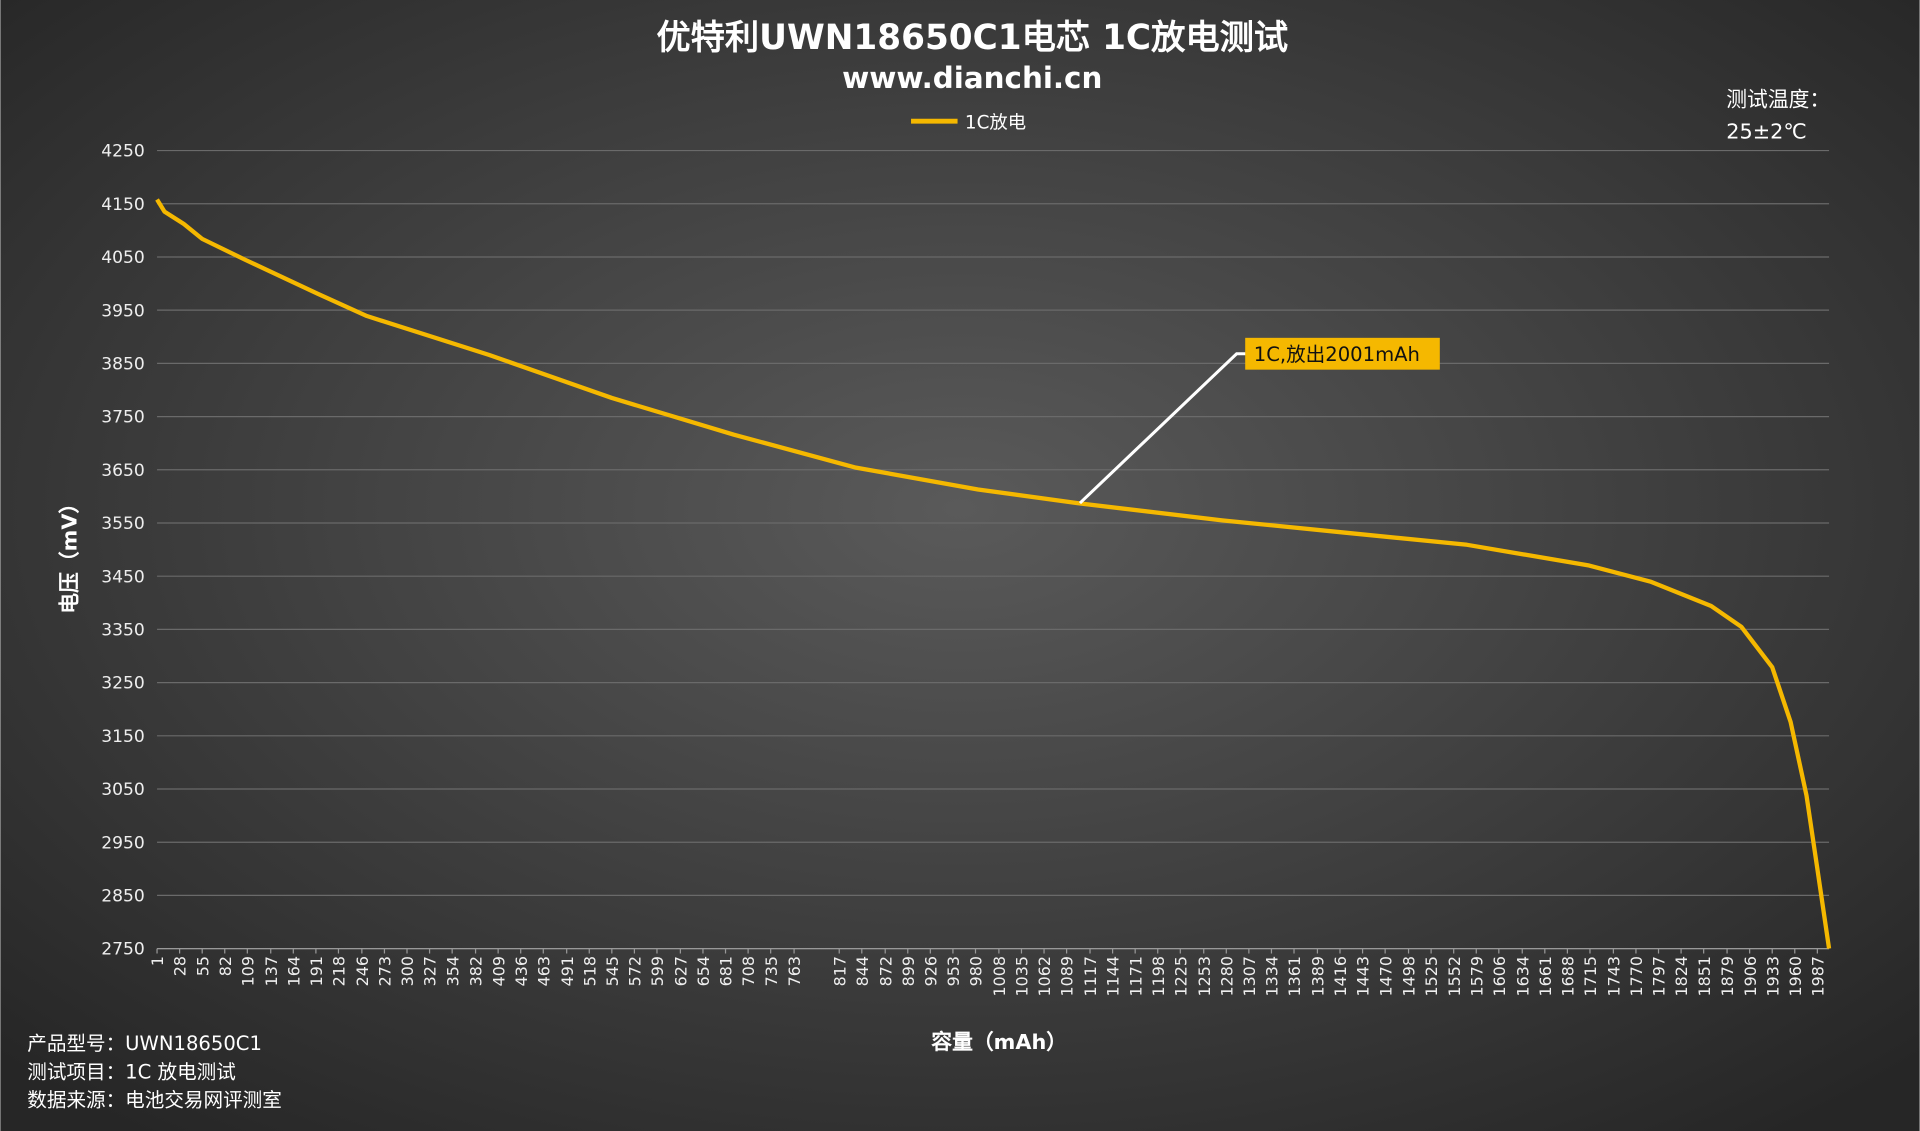  What do you see at coordinates (144, 1043) in the screenshot?
I see `footer-line: 产品型号：UWN18650C1` at bounding box center [144, 1043].